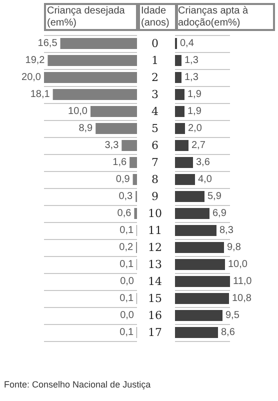 This screenshot has height=401, width=278. I want to click on data-label: 1,6, so click(119, 162).